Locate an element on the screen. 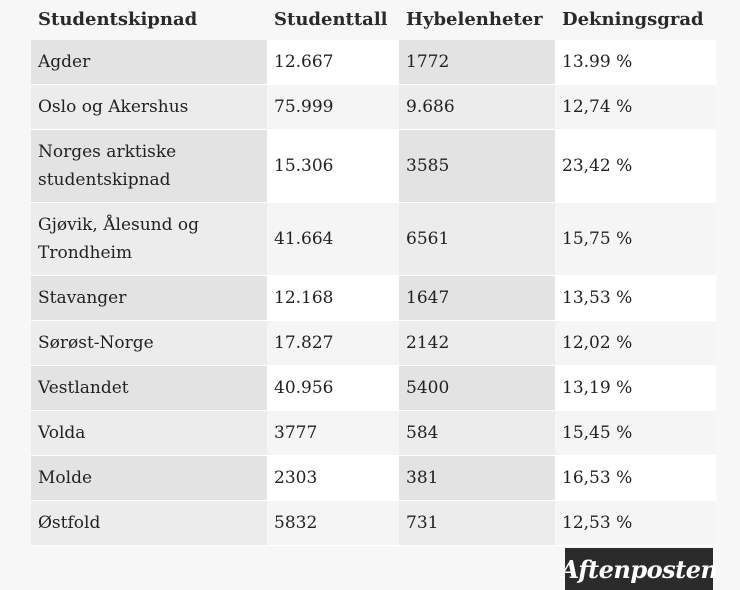 The height and width of the screenshot is (590, 740). table-row: Agder 12.667 1772 13.99 % is located at coordinates (373, 62).